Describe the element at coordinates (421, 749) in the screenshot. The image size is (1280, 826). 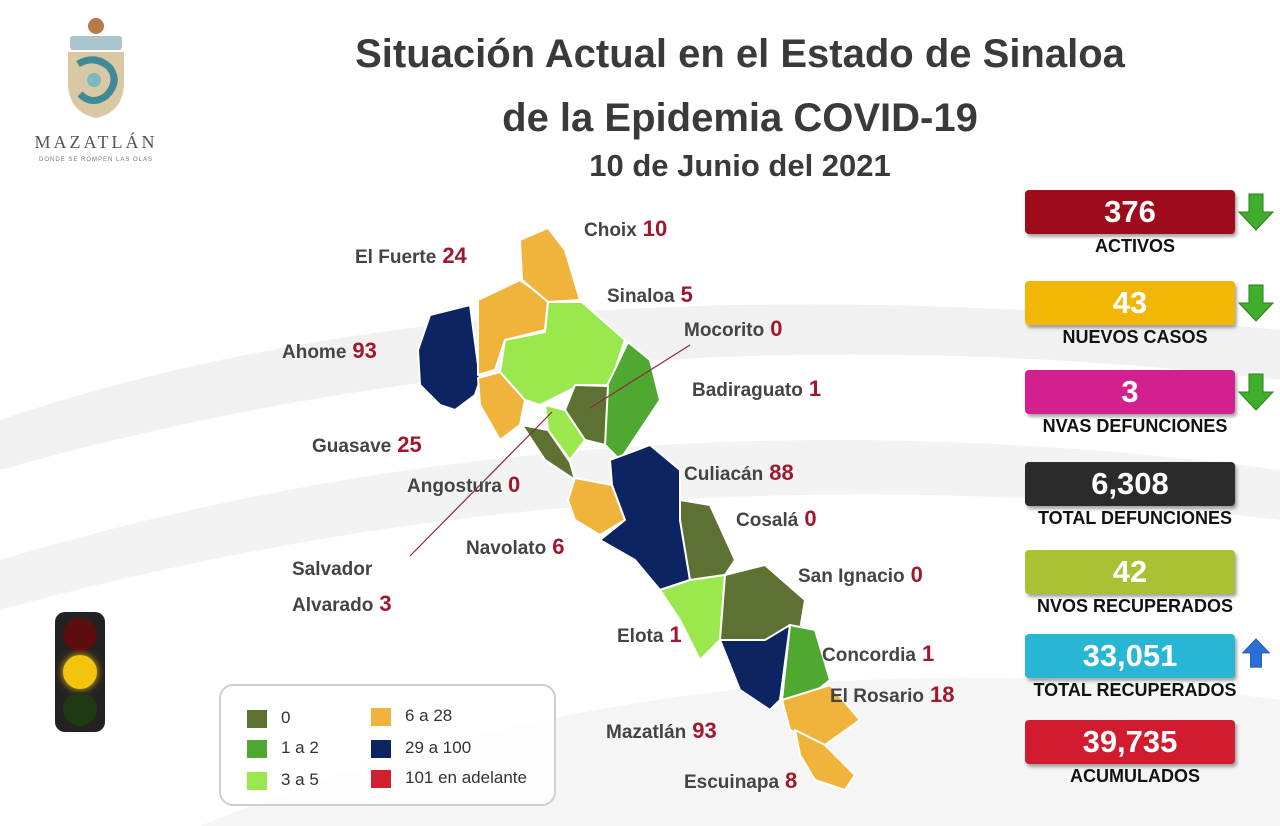
I see `legend-item: 29 a 100` at that location.